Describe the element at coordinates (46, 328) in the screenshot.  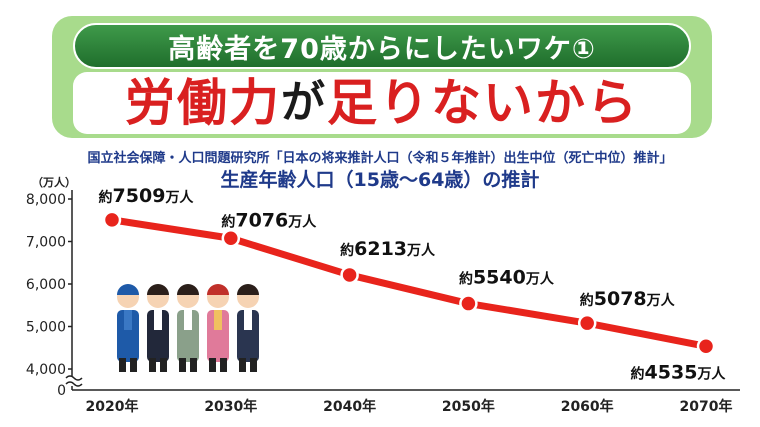
I see `y-tick-label: 5,000` at that location.